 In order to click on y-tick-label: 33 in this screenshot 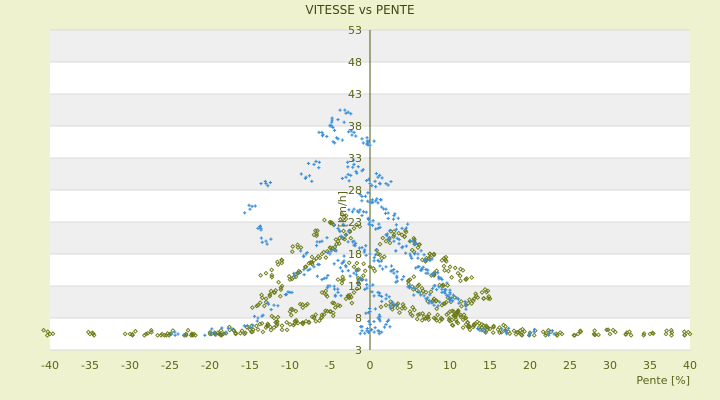, I will do `click(355, 158)`.